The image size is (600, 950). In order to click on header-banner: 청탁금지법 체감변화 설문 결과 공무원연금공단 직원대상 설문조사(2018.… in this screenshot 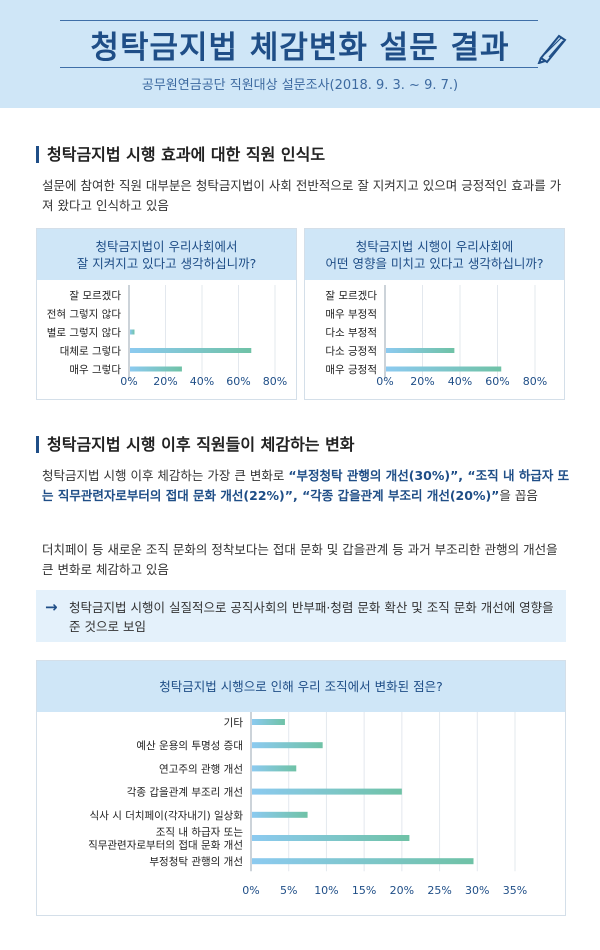, I will do `click(300, 54)`.